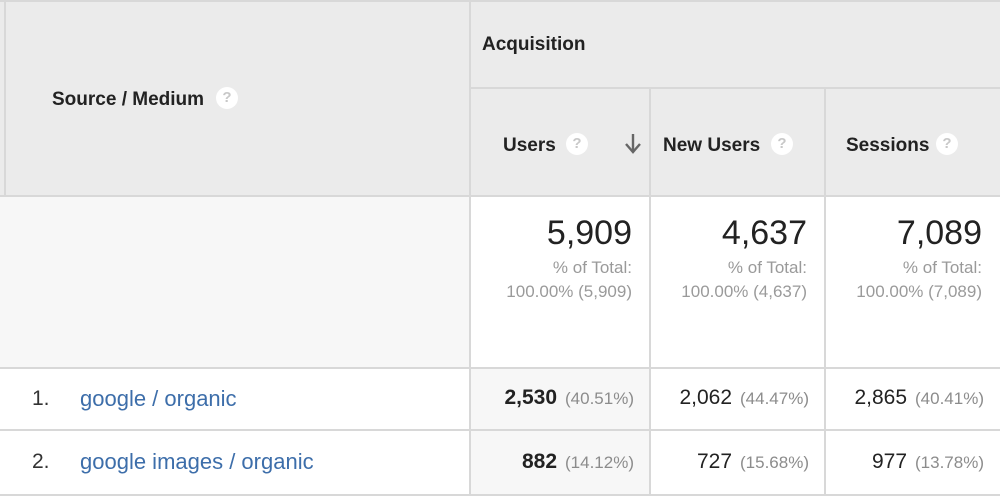 The height and width of the screenshot is (496, 1000). What do you see at coordinates (41, 462) in the screenshot?
I see `row-index: 2.` at bounding box center [41, 462].